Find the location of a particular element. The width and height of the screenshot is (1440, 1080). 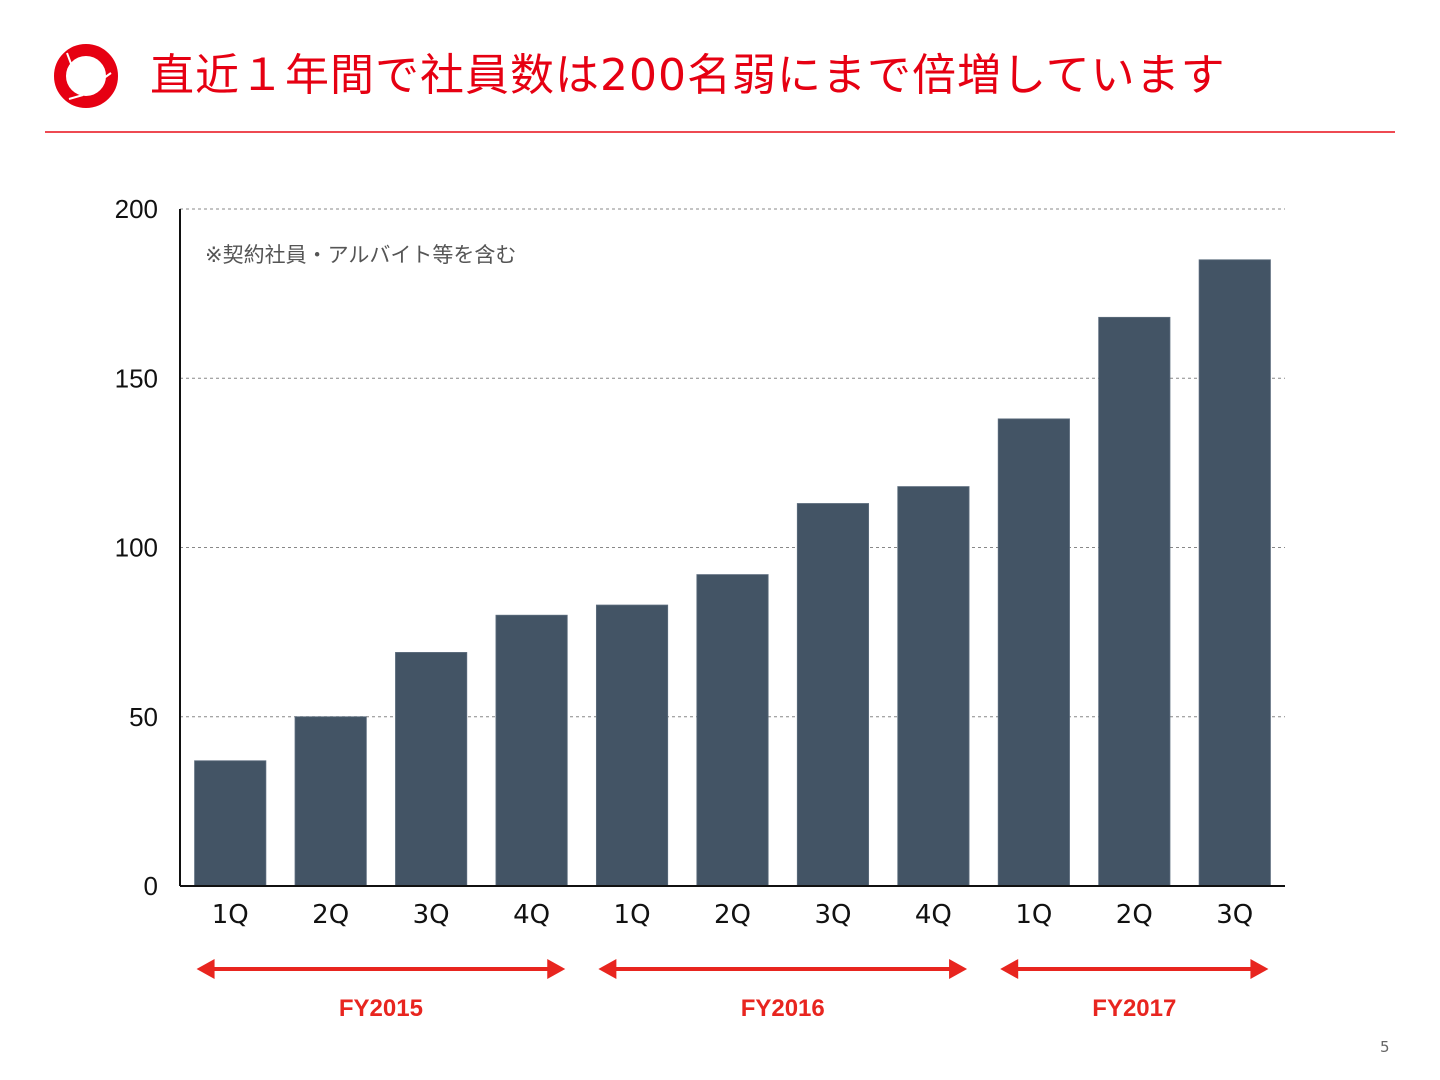

y-tick-label: 150 is located at coordinates (136, 378).